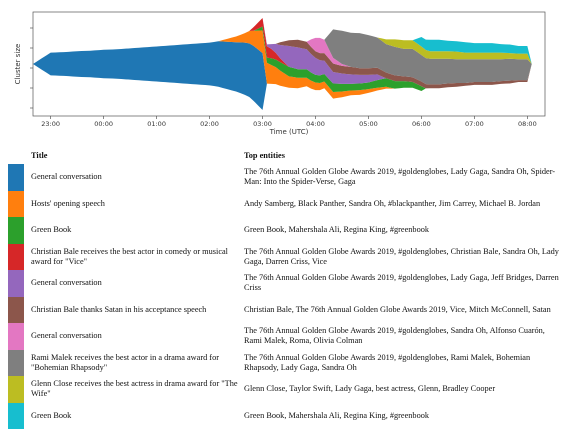  Describe the element at coordinates (39, 155) in the screenshot. I see `header-title: Title` at that location.